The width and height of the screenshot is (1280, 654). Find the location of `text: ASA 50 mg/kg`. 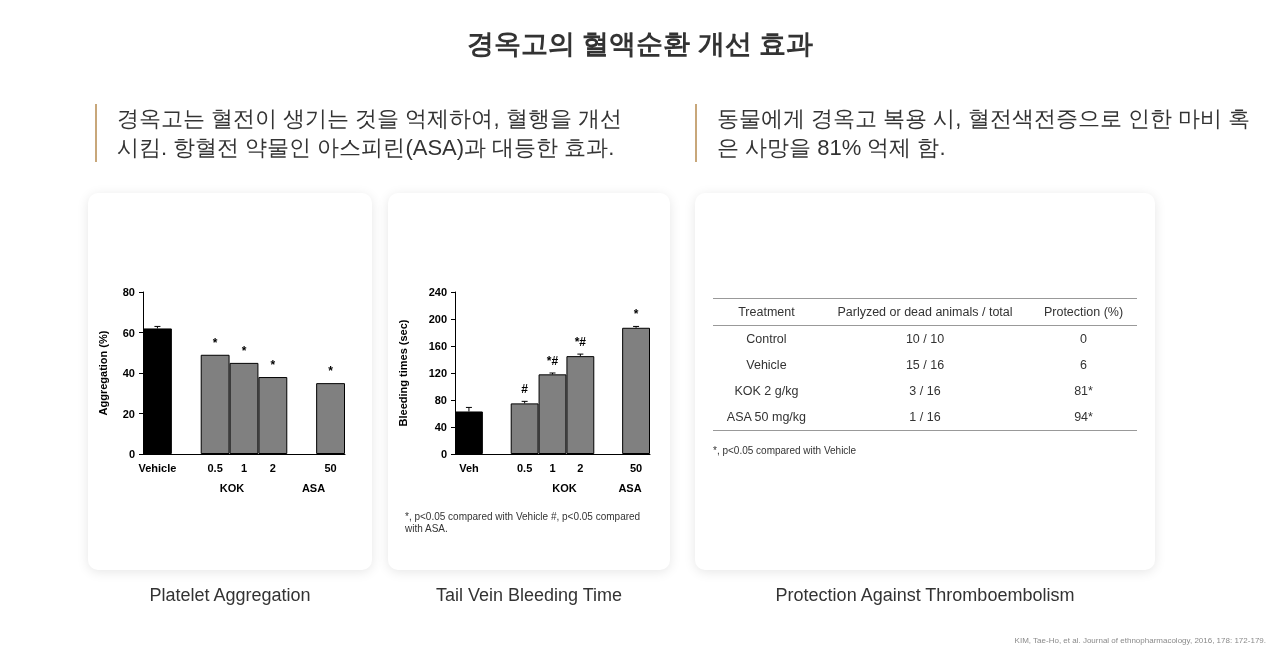

text: ASA 50 mg/kg is located at coordinates (766, 417).